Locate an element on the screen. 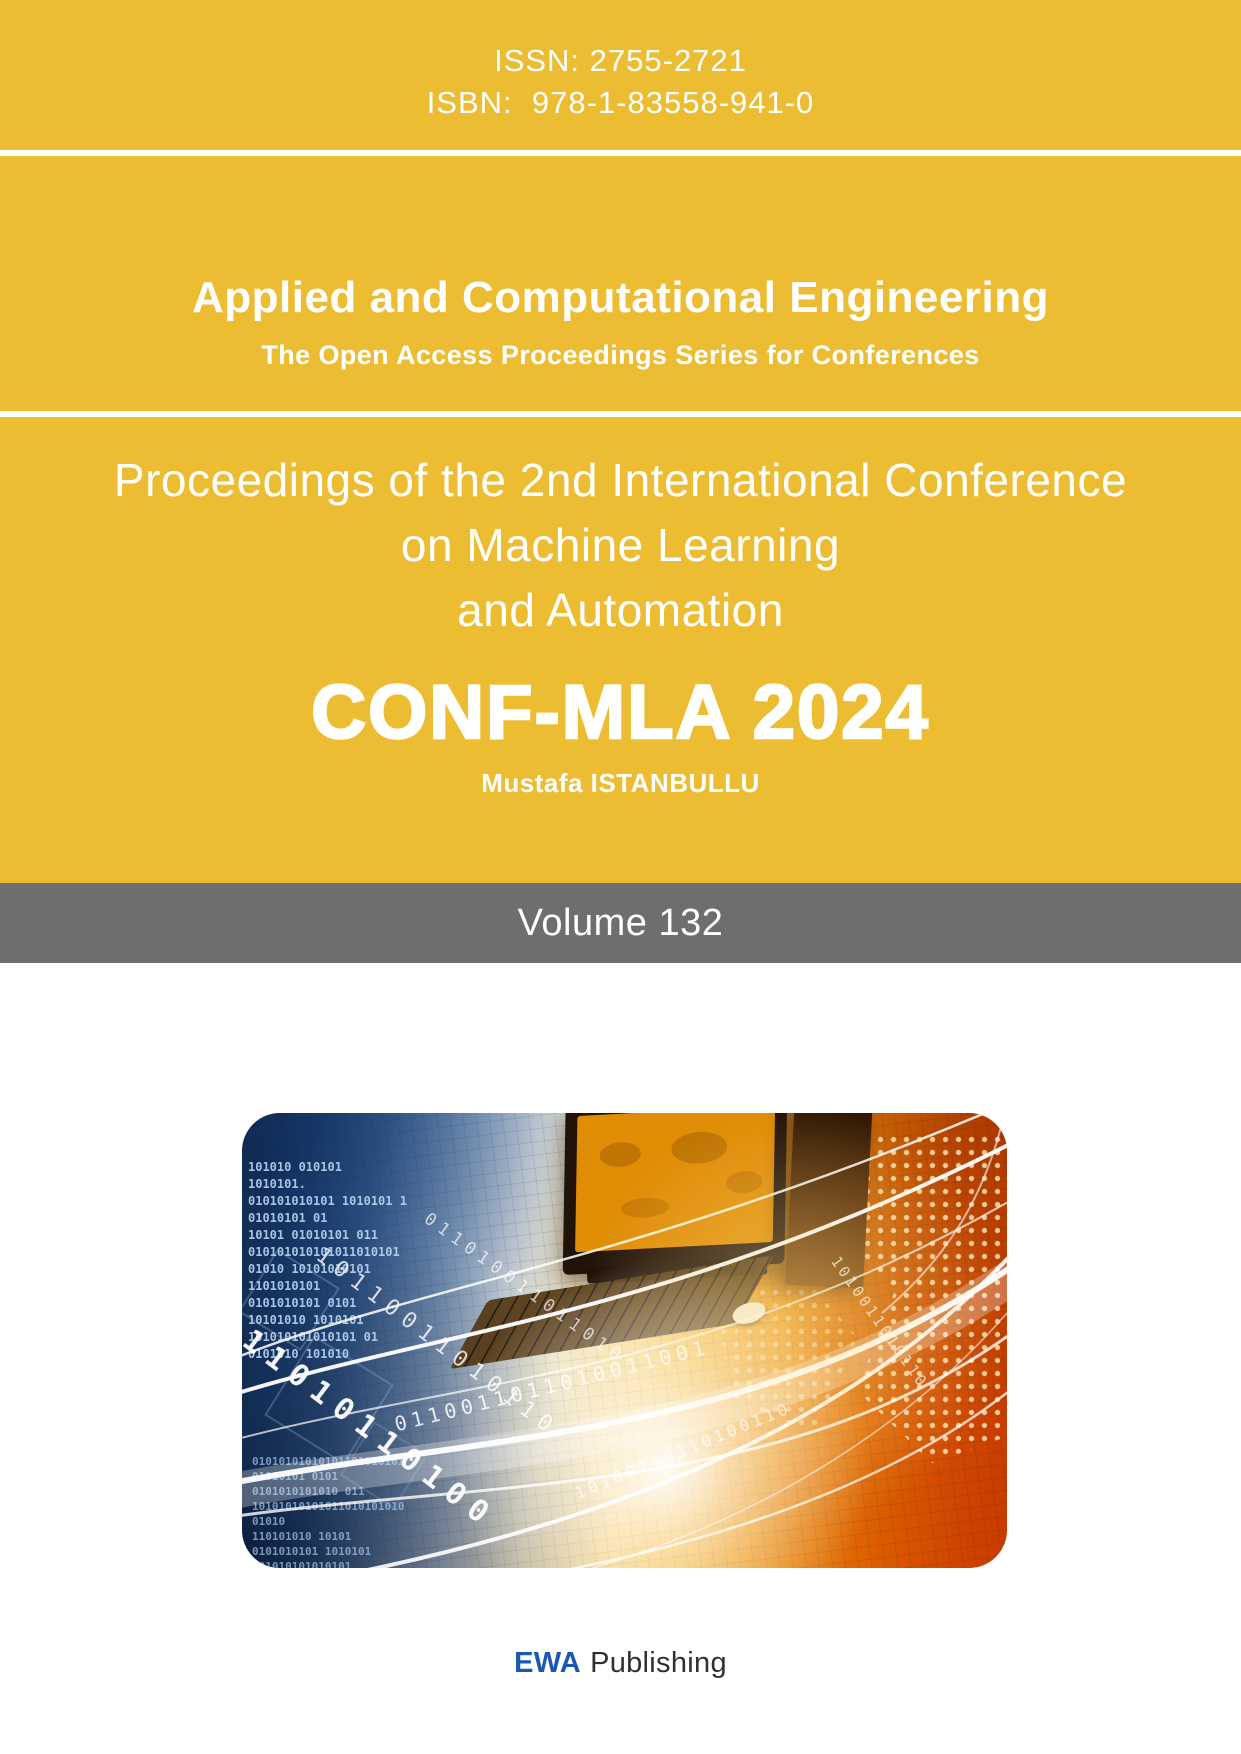  conference-editor: Mustafa ISTANBULLU is located at coordinates (620, 783).